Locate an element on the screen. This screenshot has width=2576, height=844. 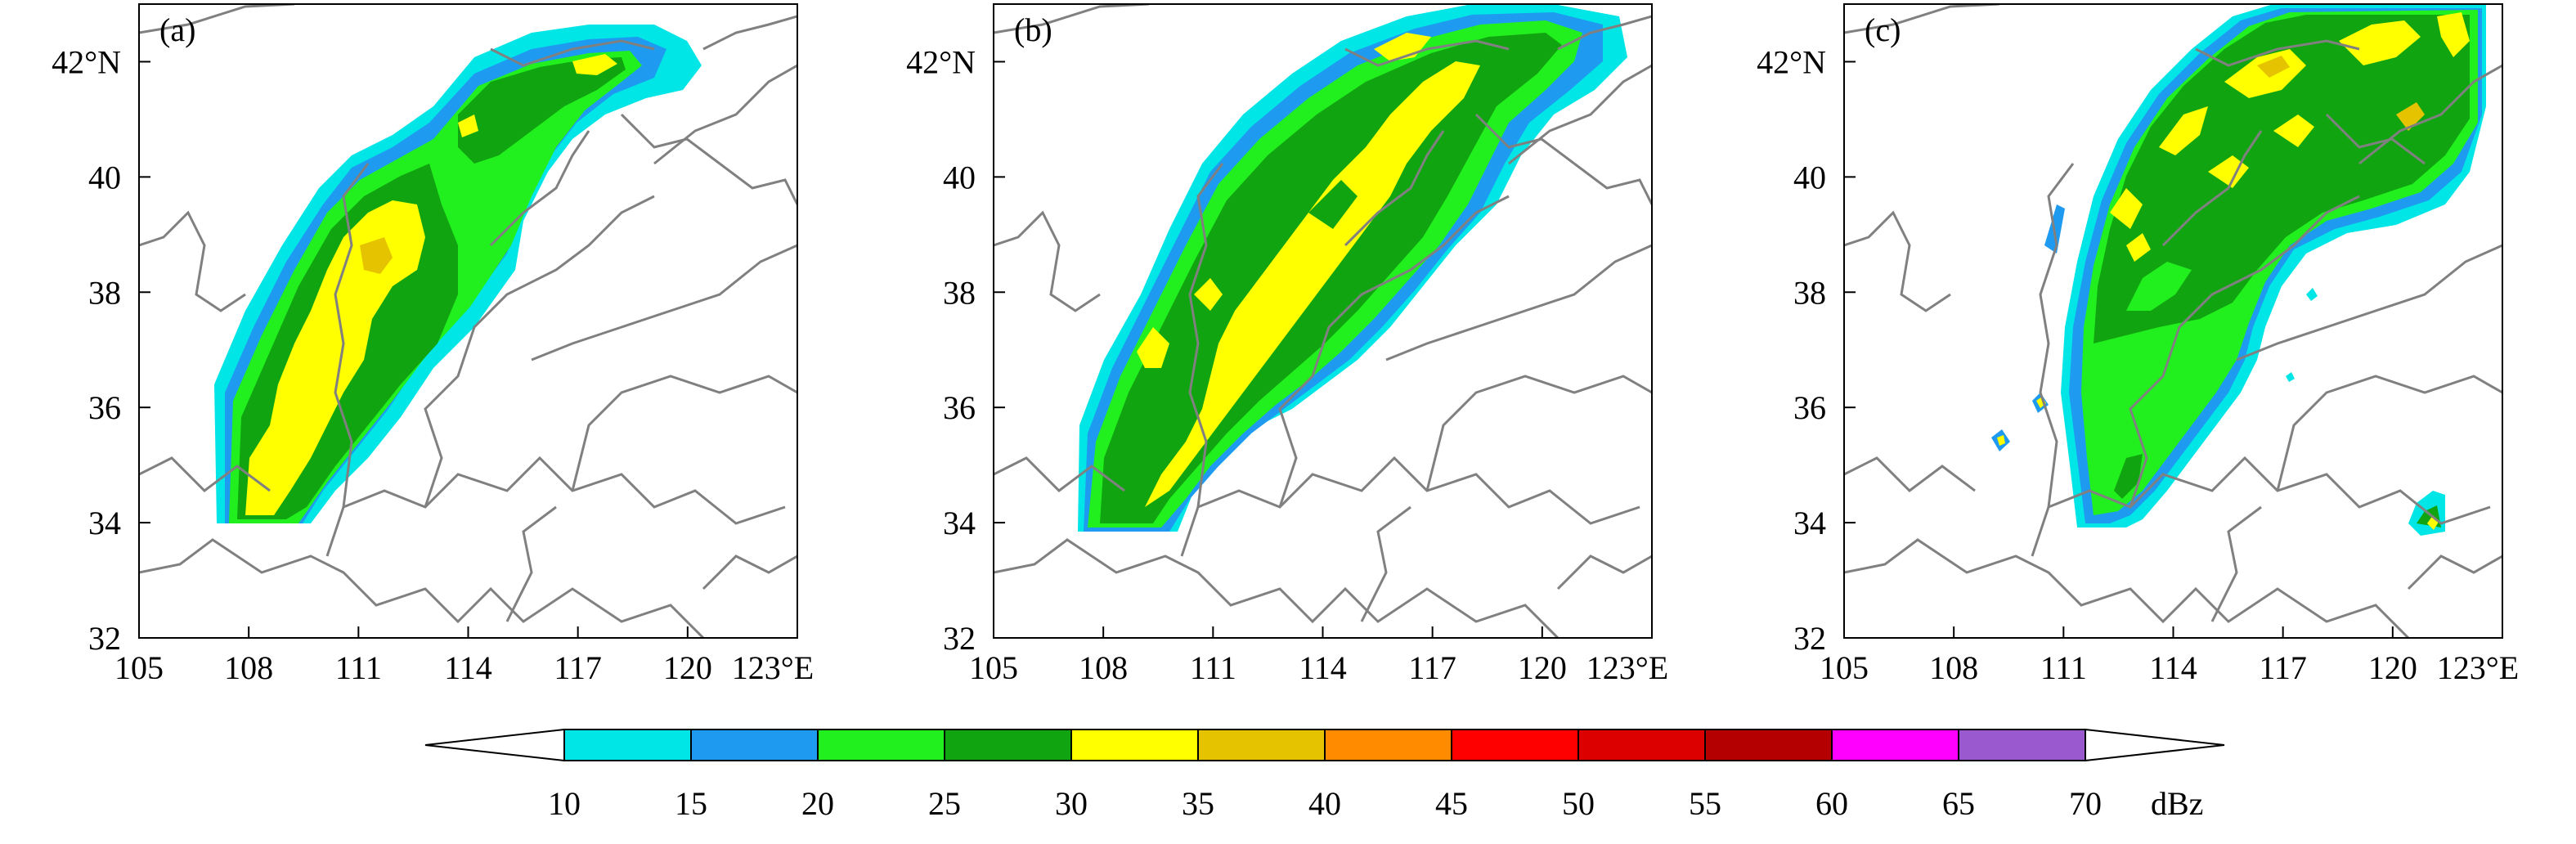
colorbar-tick-label: 30 is located at coordinates (1071, 803).